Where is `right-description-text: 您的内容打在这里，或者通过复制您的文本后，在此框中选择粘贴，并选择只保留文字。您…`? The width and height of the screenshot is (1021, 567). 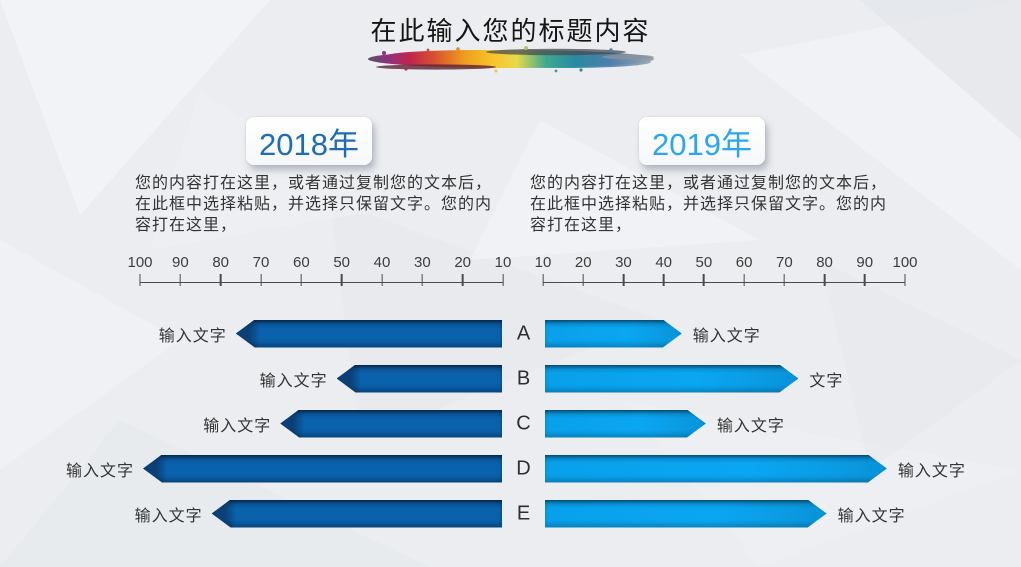 right-description-text: 您的内容打在这里，或者通过复制您的文本后，在此框中选择粘贴，并选择只保留文字。您… is located at coordinates (709, 204).